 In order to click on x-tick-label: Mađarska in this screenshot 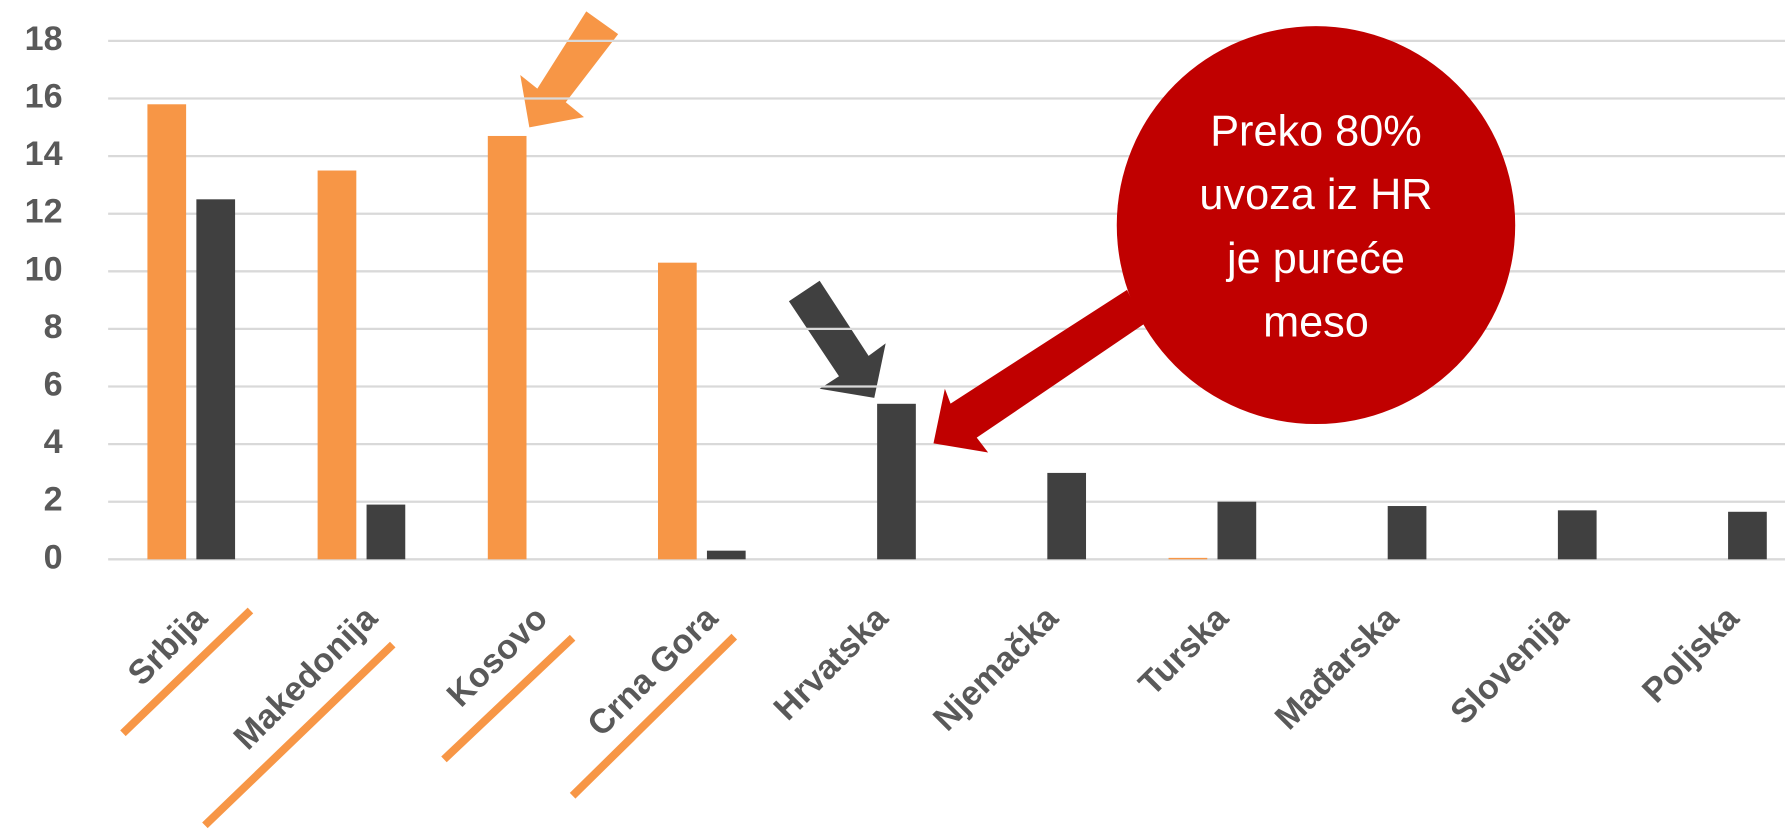, I will do `click(1337, 667)`.